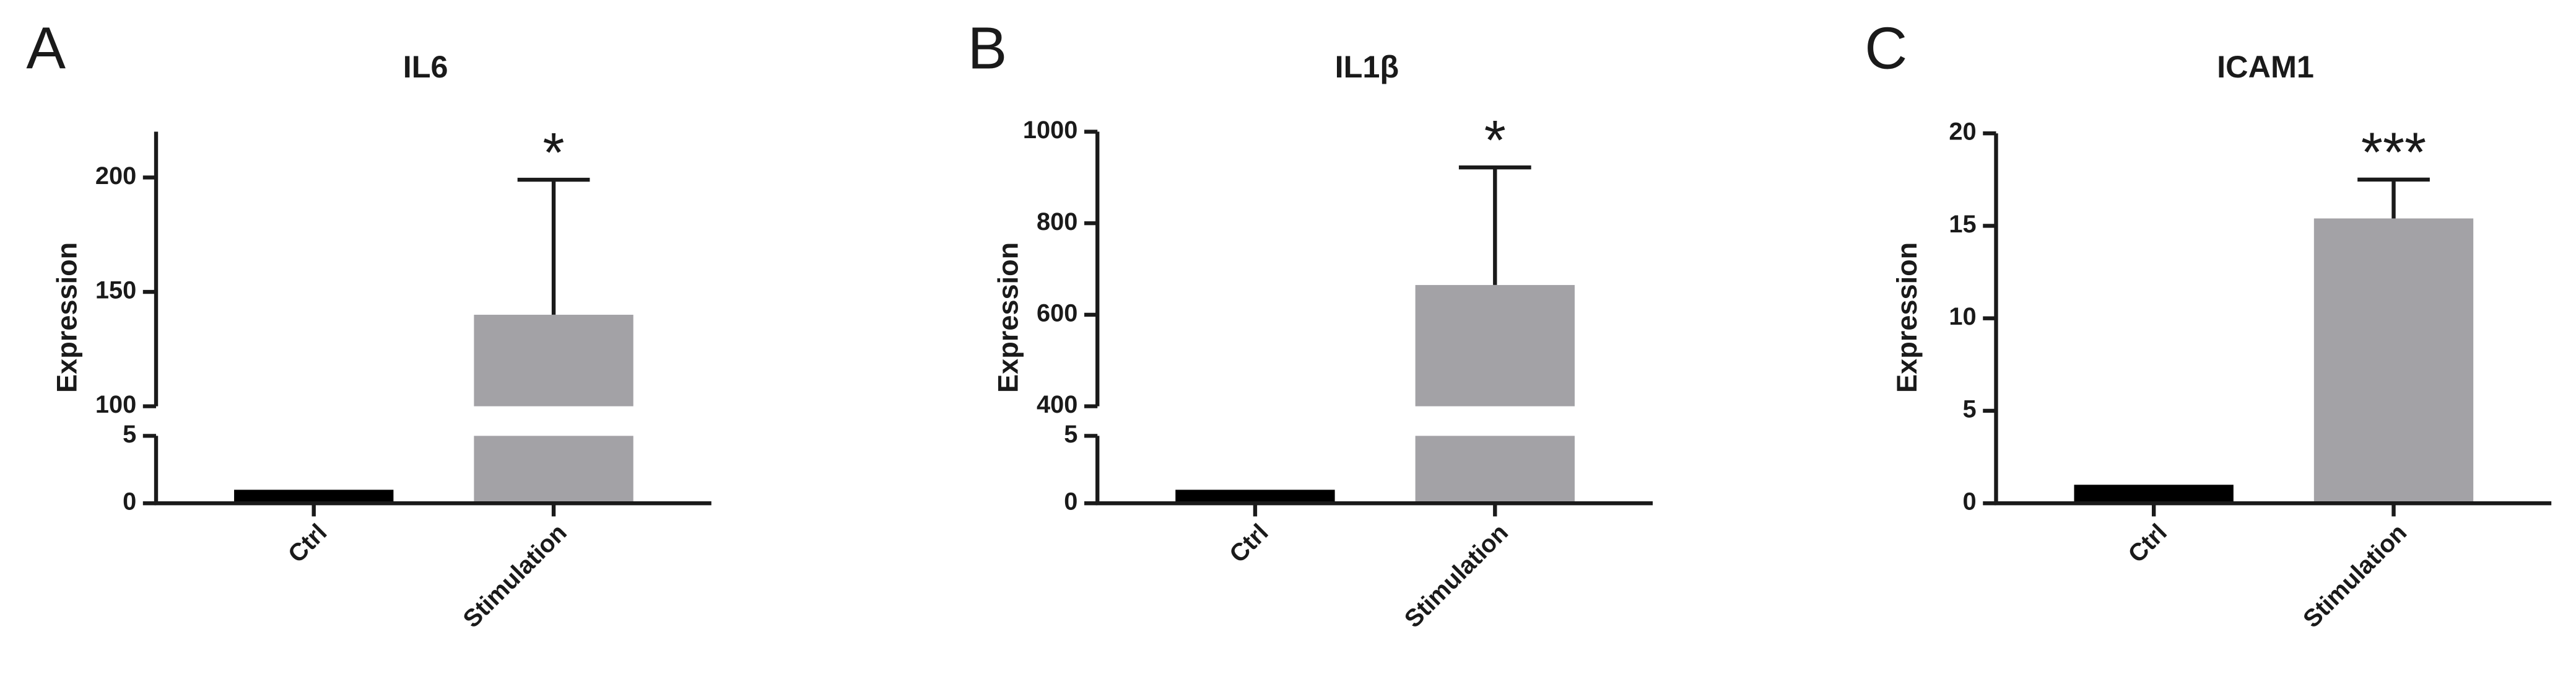 This screenshot has height=681, width=2576. Describe the element at coordinates (1962, 132) in the screenshot. I see `y-tick-label: 20` at that location.